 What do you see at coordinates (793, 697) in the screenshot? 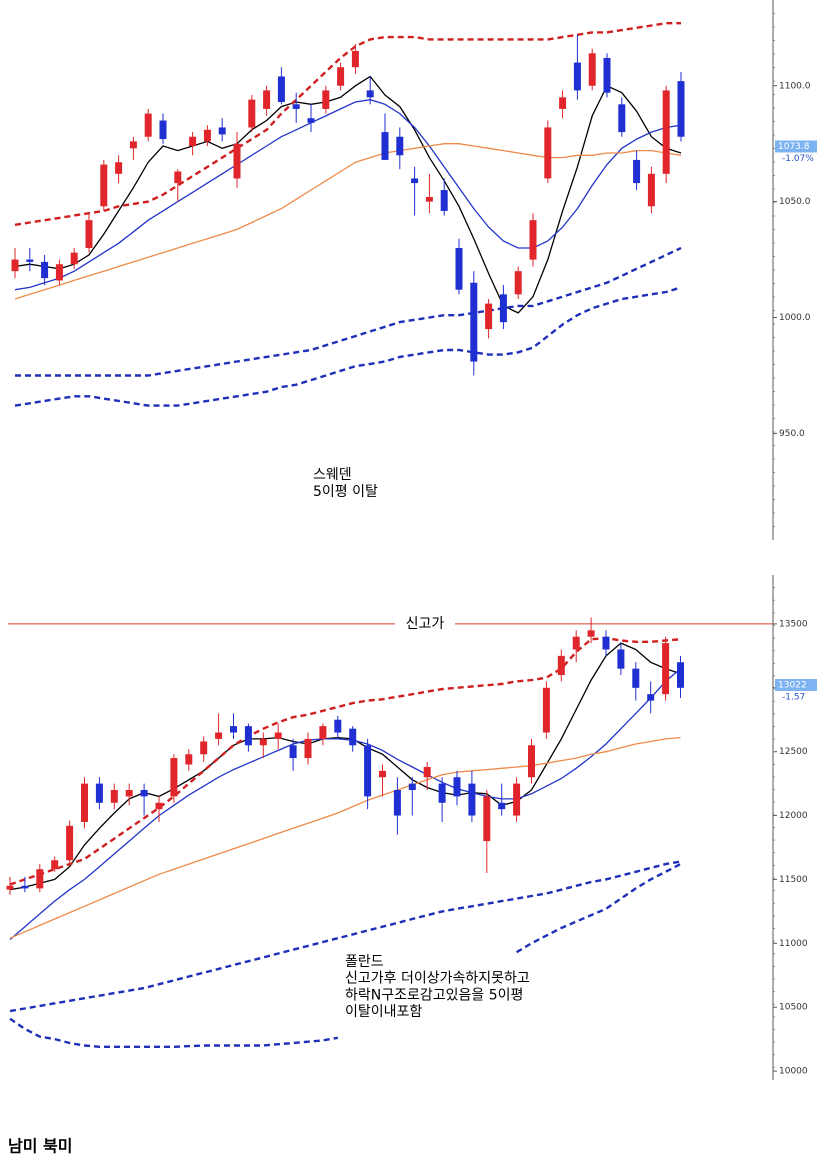
I see `price-change: -1.57` at bounding box center [793, 697].